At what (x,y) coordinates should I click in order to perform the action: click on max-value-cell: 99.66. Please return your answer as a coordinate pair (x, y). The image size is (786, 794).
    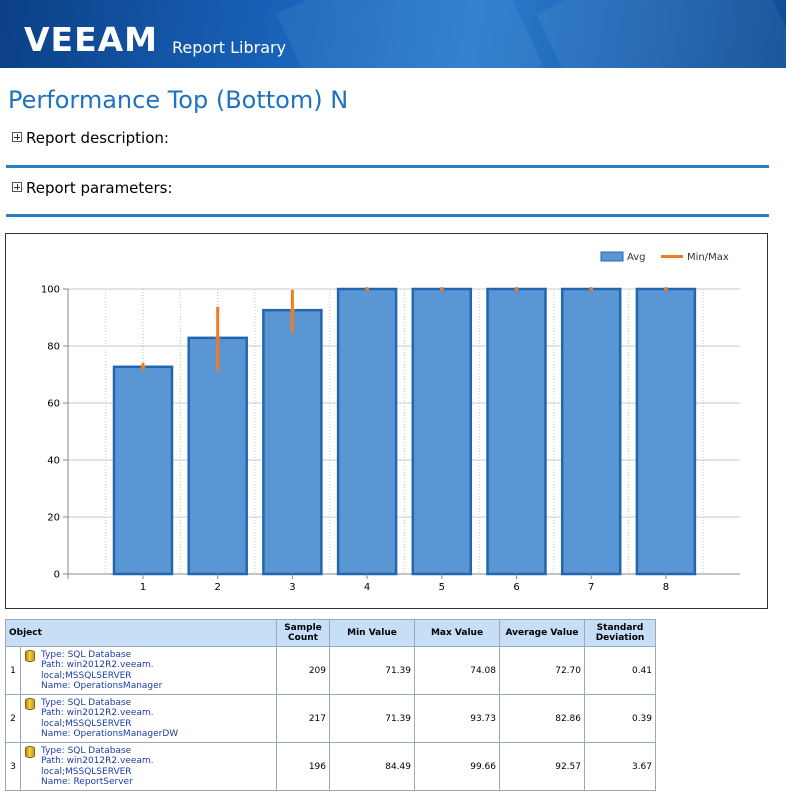
    Looking at the image, I should click on (457, 766).